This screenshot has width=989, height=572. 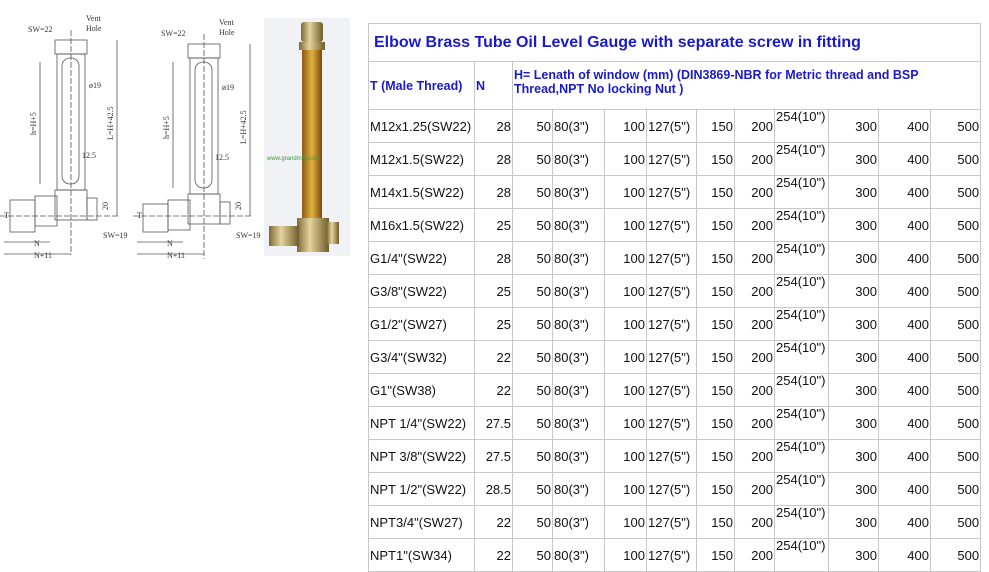 What do you see at coordinates (421, 456) in the screenshot?
I see `cell-thread: NPT 3/8"(SW22)` at bounding box center [421, 456].